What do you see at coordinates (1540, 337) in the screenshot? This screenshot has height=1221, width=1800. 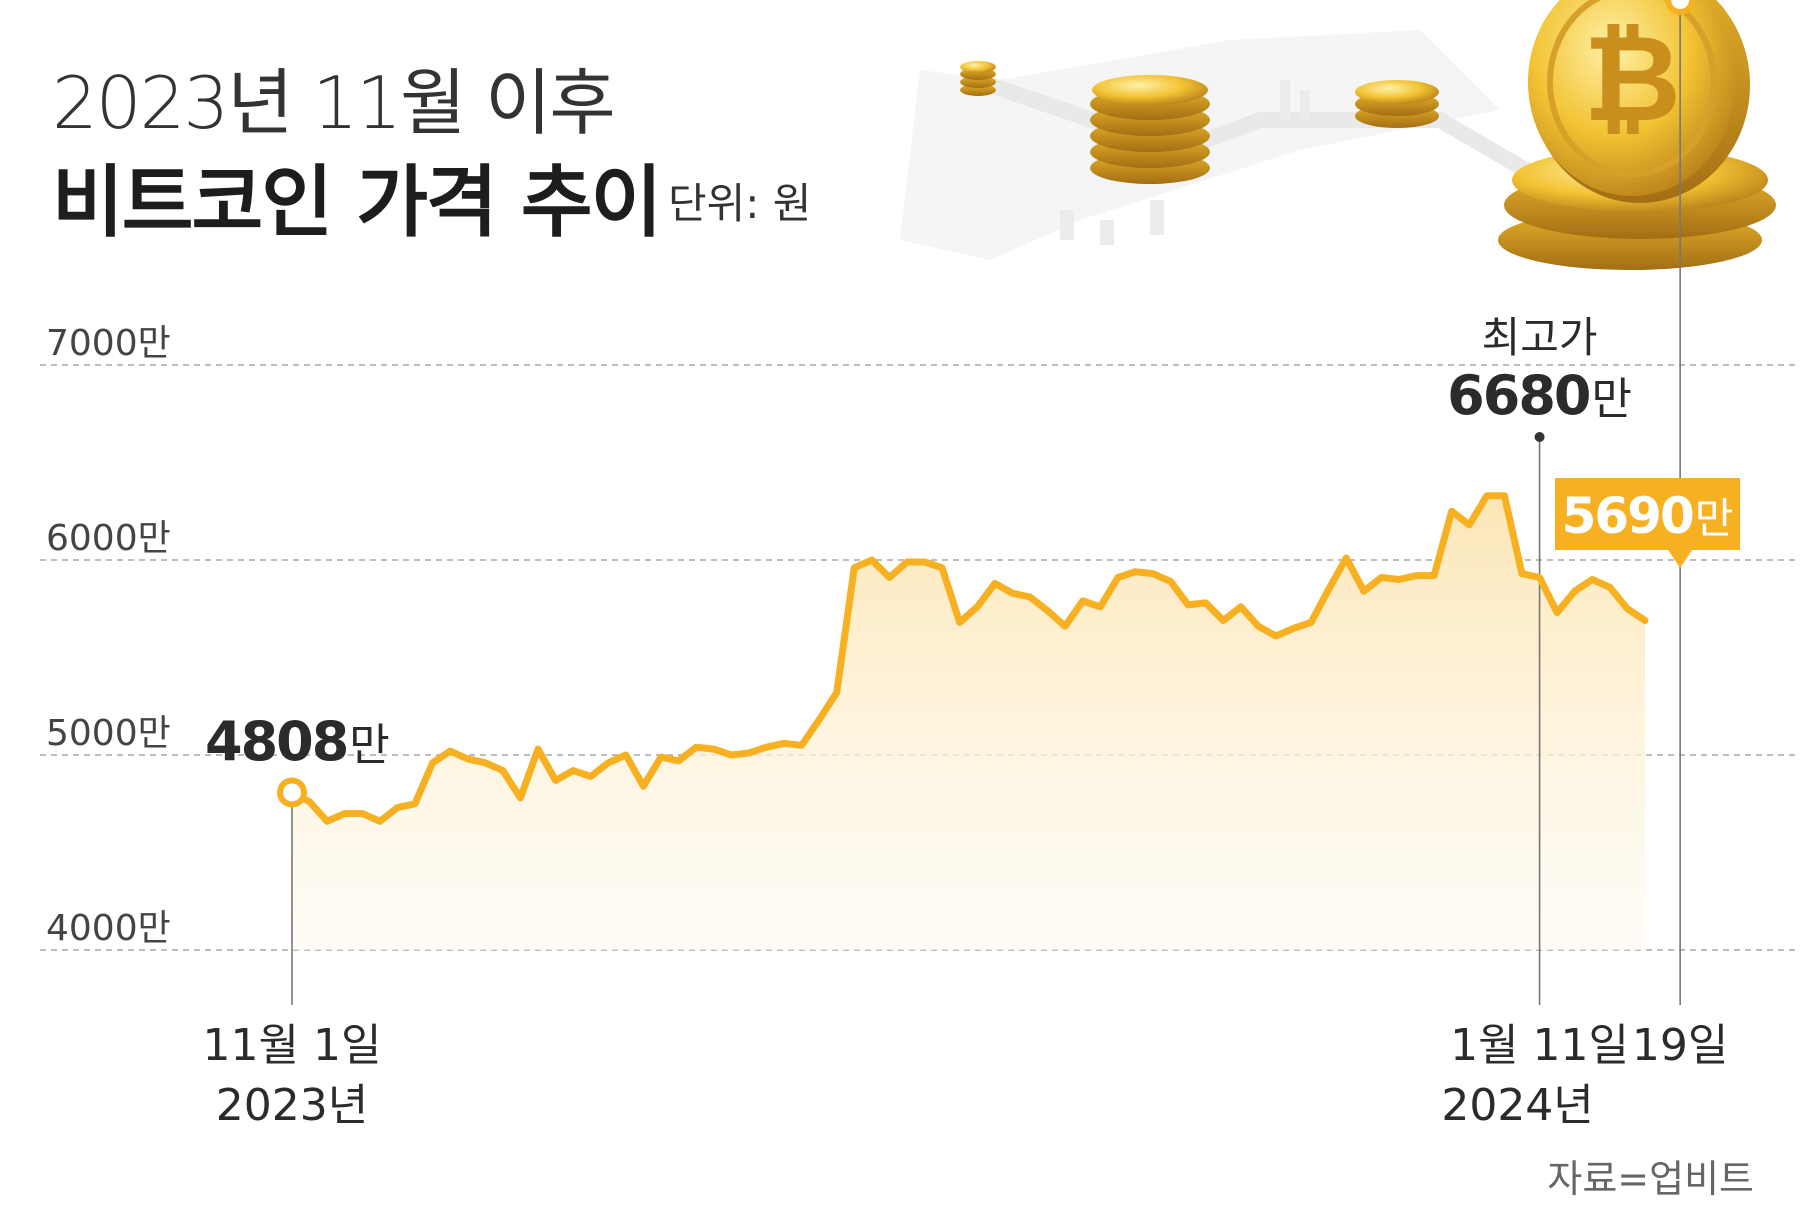 I see `peak-label: 최고가` at bounding box center [1540, 337].